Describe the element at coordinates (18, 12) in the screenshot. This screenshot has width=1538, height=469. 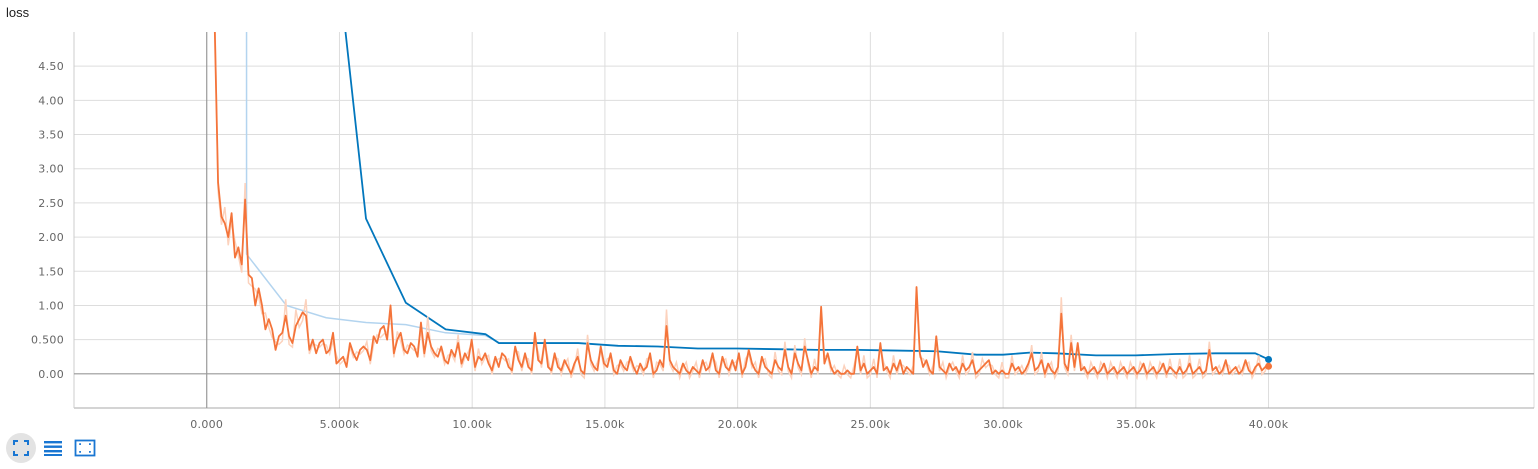
I see `chart-title: loss` at that location.